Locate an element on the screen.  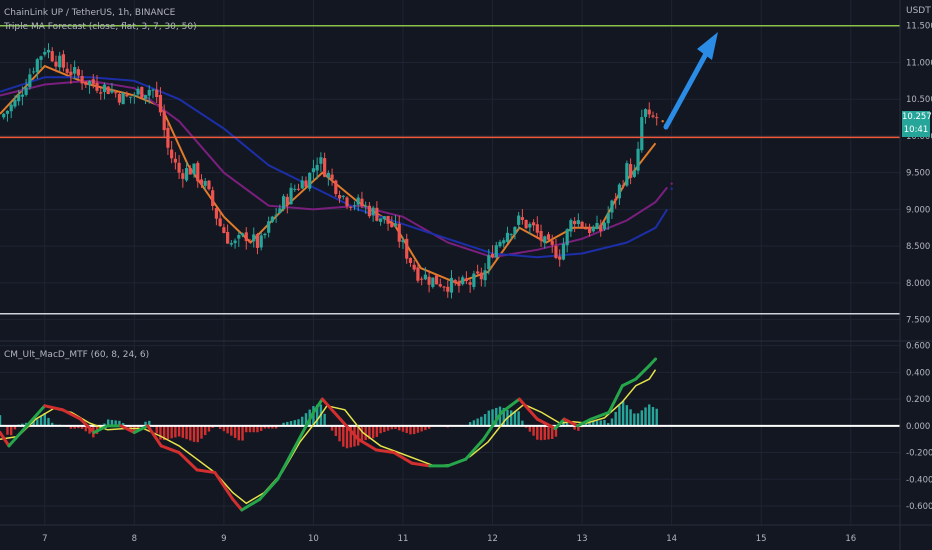
macd-tick-label: 0.400 is located at coordinates (918, 373).